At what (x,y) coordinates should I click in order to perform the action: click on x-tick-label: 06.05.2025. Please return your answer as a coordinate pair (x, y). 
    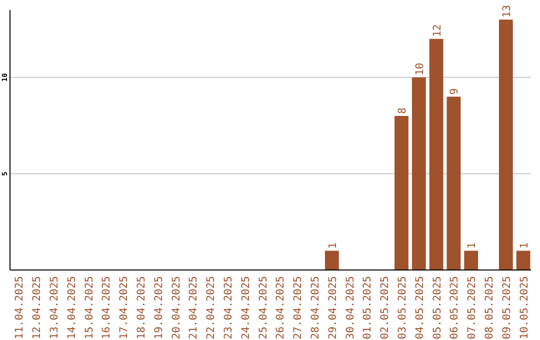
    Looking at the image, I should click on (454, 308).